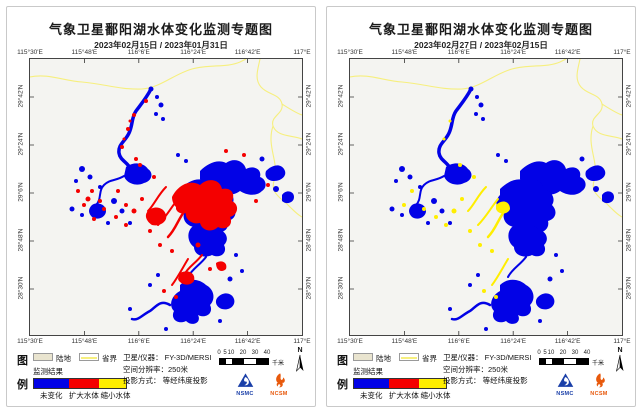 Image resolution: width=640 pixels, height=411 pixels. Describe the element at coordinates (89, 358) in the screenshot. I see `boundary-line-sample` at that location.